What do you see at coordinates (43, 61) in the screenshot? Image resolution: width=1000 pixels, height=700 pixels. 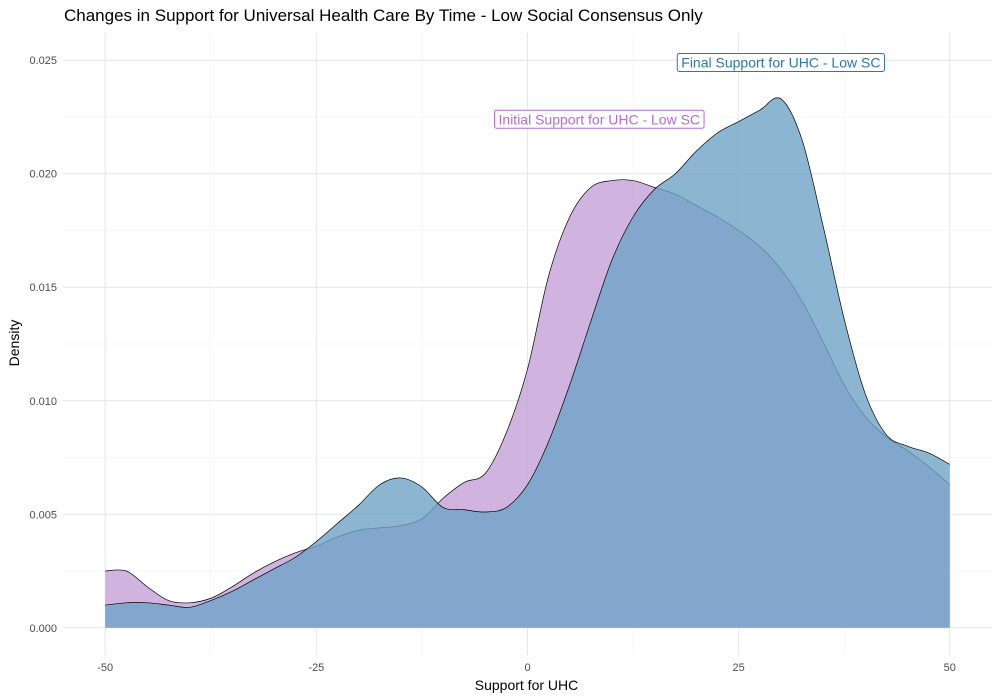 I see `y-tick-label: 0.025` at bounding box center [43, 61].